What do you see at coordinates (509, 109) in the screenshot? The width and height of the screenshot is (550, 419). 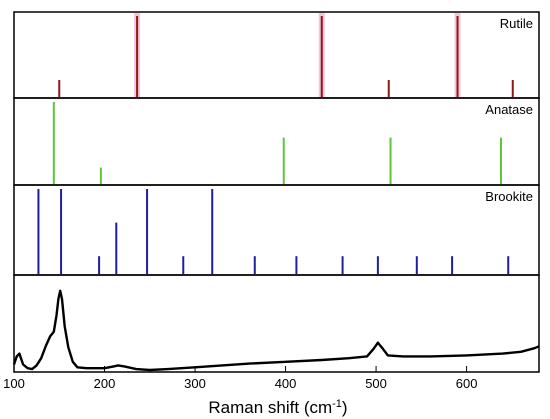 I see `panel-label-anatase: Anatase` at bounding box center [509, 109].